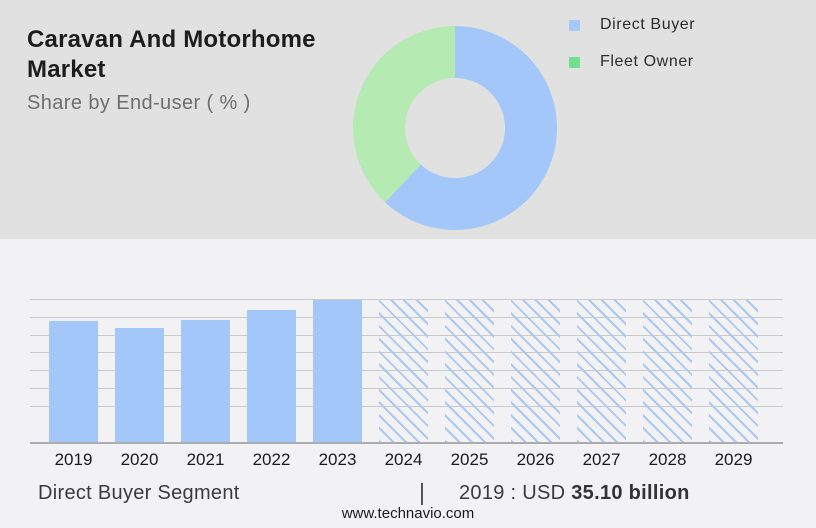 The image size is (816, 528). What do you see at coordinates (469, 371) in the screenshot?
I see `forecast-bar-2025` at bounding box center [469, 371].